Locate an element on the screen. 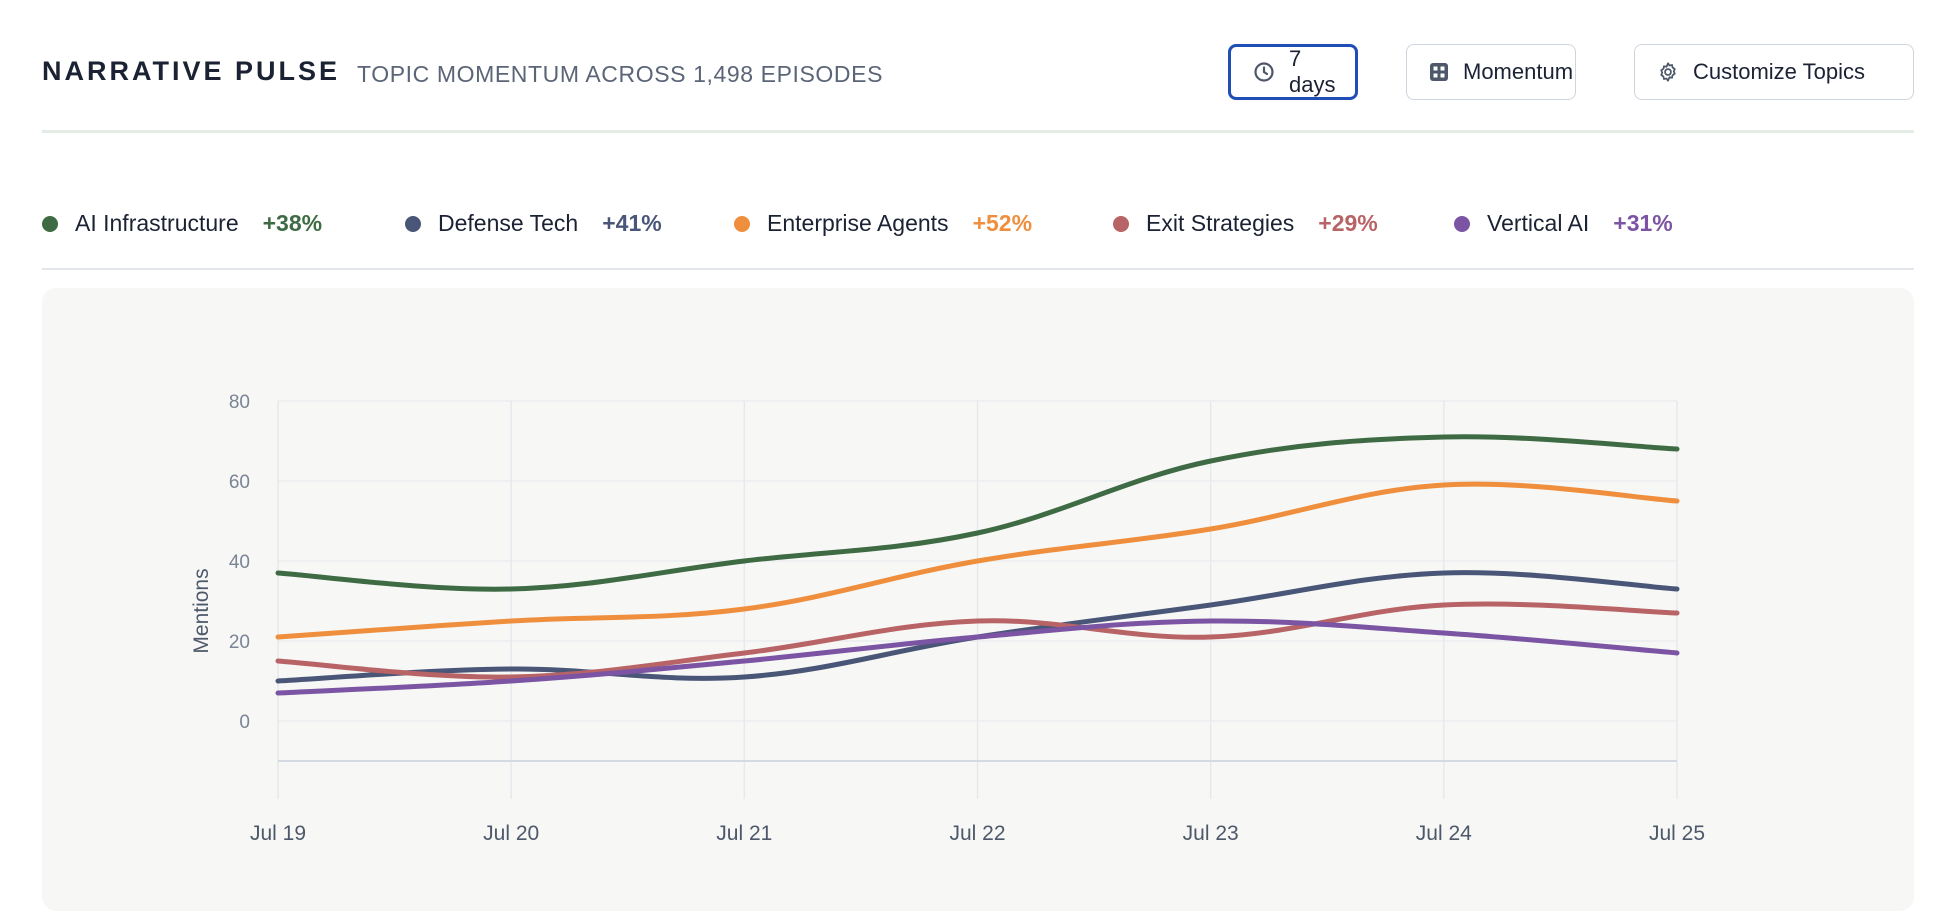 This screenshot has width=1958, height=924. y-tick-label: 60 is located at coordinates (239, 482).